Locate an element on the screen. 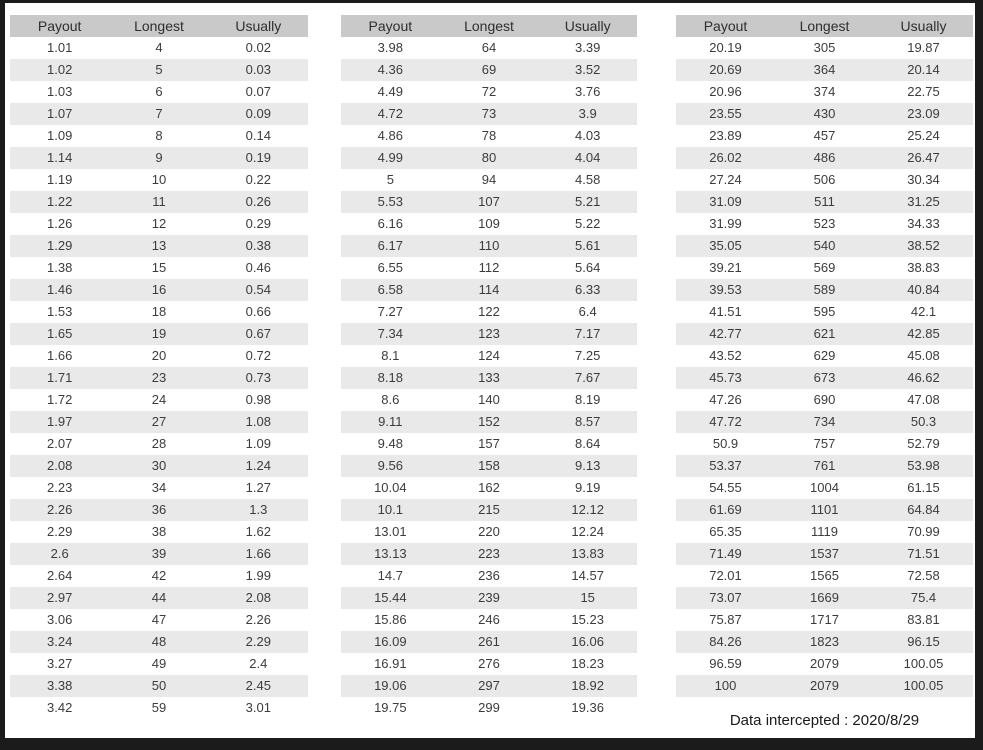 This screenshot has width=983, height=750. cell: 54.55 is located at coordinates (725, 487).